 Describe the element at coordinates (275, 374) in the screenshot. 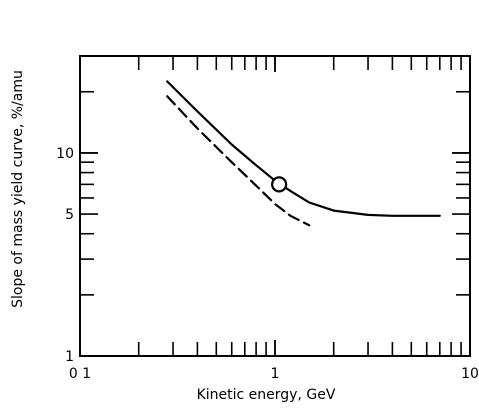

I see `x-tick-label: 1` at that location.